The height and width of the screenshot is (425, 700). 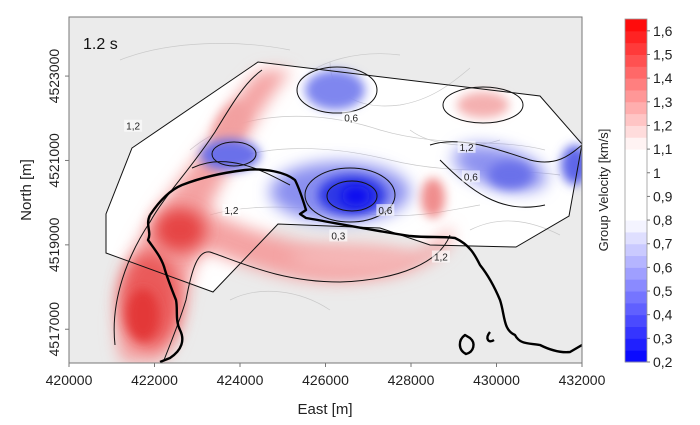 I want to click on x-tick-label: 422000, so click(x=154, y=380).